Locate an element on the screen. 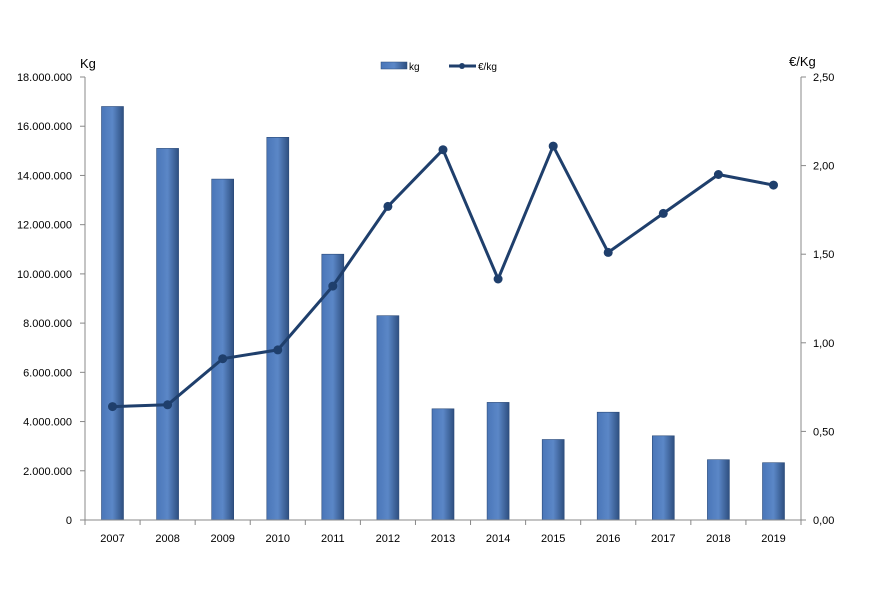 The width and height of the screenshot is (881, 590). y-axis-right-tick-label: 1,50 is located at coordinates (823, 255).